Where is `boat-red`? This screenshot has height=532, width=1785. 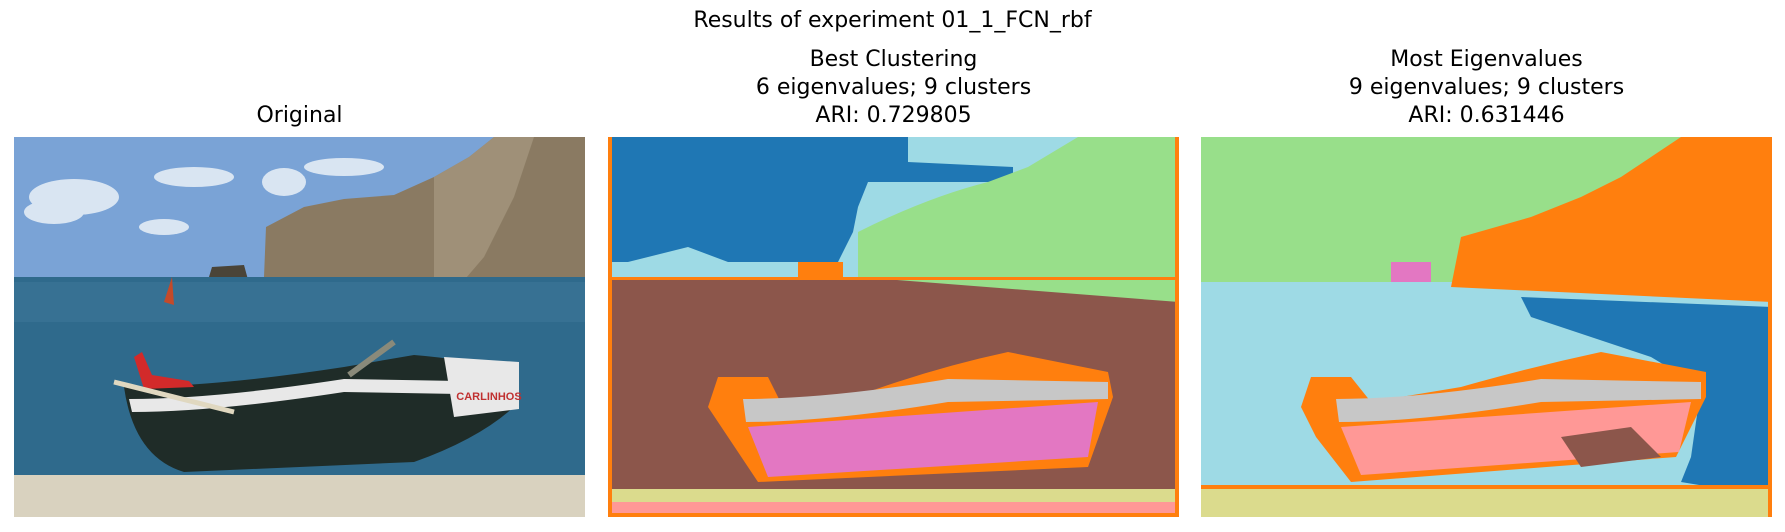
boat-red is located at coordinates (164, 370).